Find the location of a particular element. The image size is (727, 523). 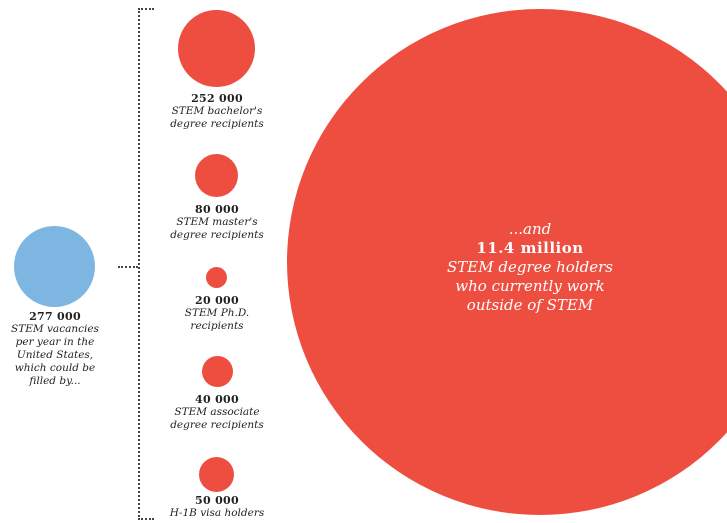

vacancies-bubble is located at coordinates (54, 266).